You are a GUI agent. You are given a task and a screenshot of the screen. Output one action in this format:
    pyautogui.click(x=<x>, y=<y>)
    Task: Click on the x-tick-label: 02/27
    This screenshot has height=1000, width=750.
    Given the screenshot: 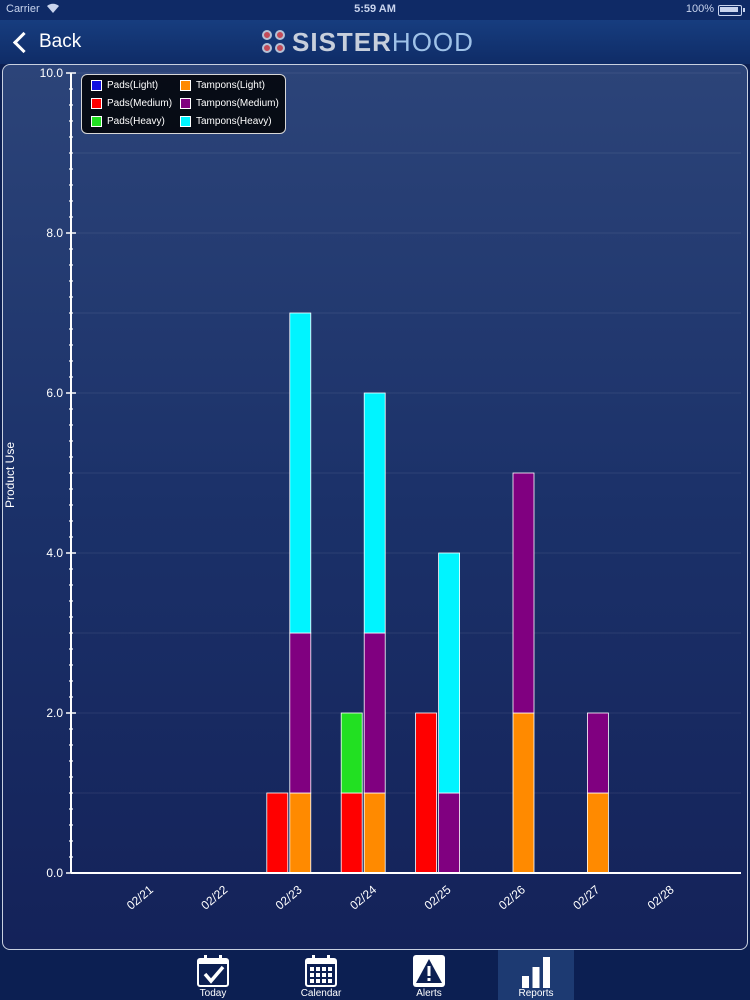 What is the action you would take?
    pyautogui.click(x=586, y=897)
    